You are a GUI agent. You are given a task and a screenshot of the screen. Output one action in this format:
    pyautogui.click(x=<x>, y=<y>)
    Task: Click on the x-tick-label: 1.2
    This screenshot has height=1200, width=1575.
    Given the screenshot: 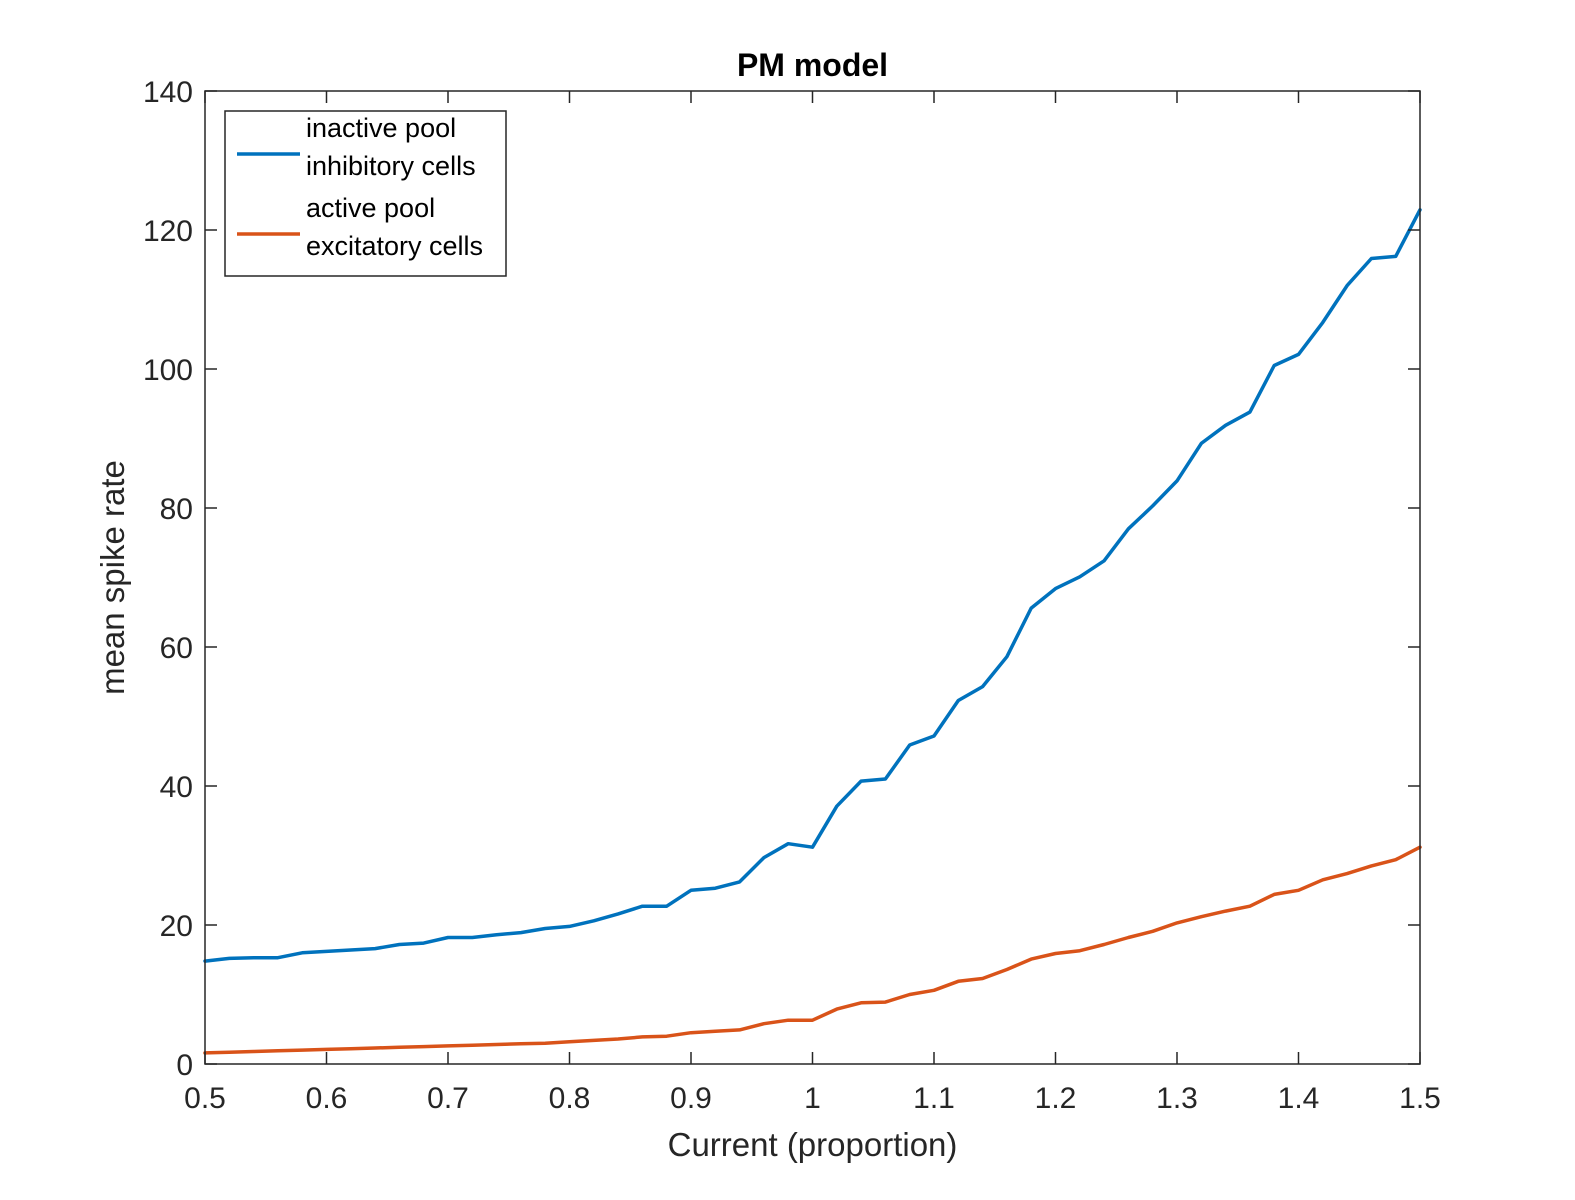 What is the action you would take?
    pyautogui.click(x=1056, y=1098)
    